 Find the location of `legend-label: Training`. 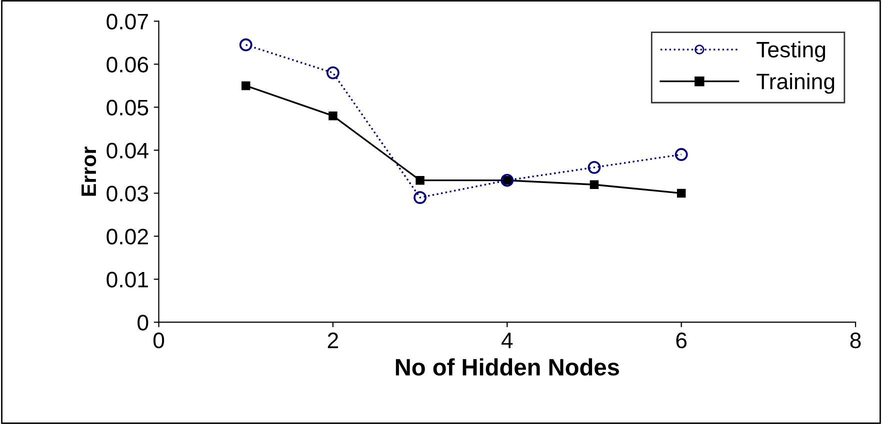

legend-label: Training is located at coordinates (795, 83).